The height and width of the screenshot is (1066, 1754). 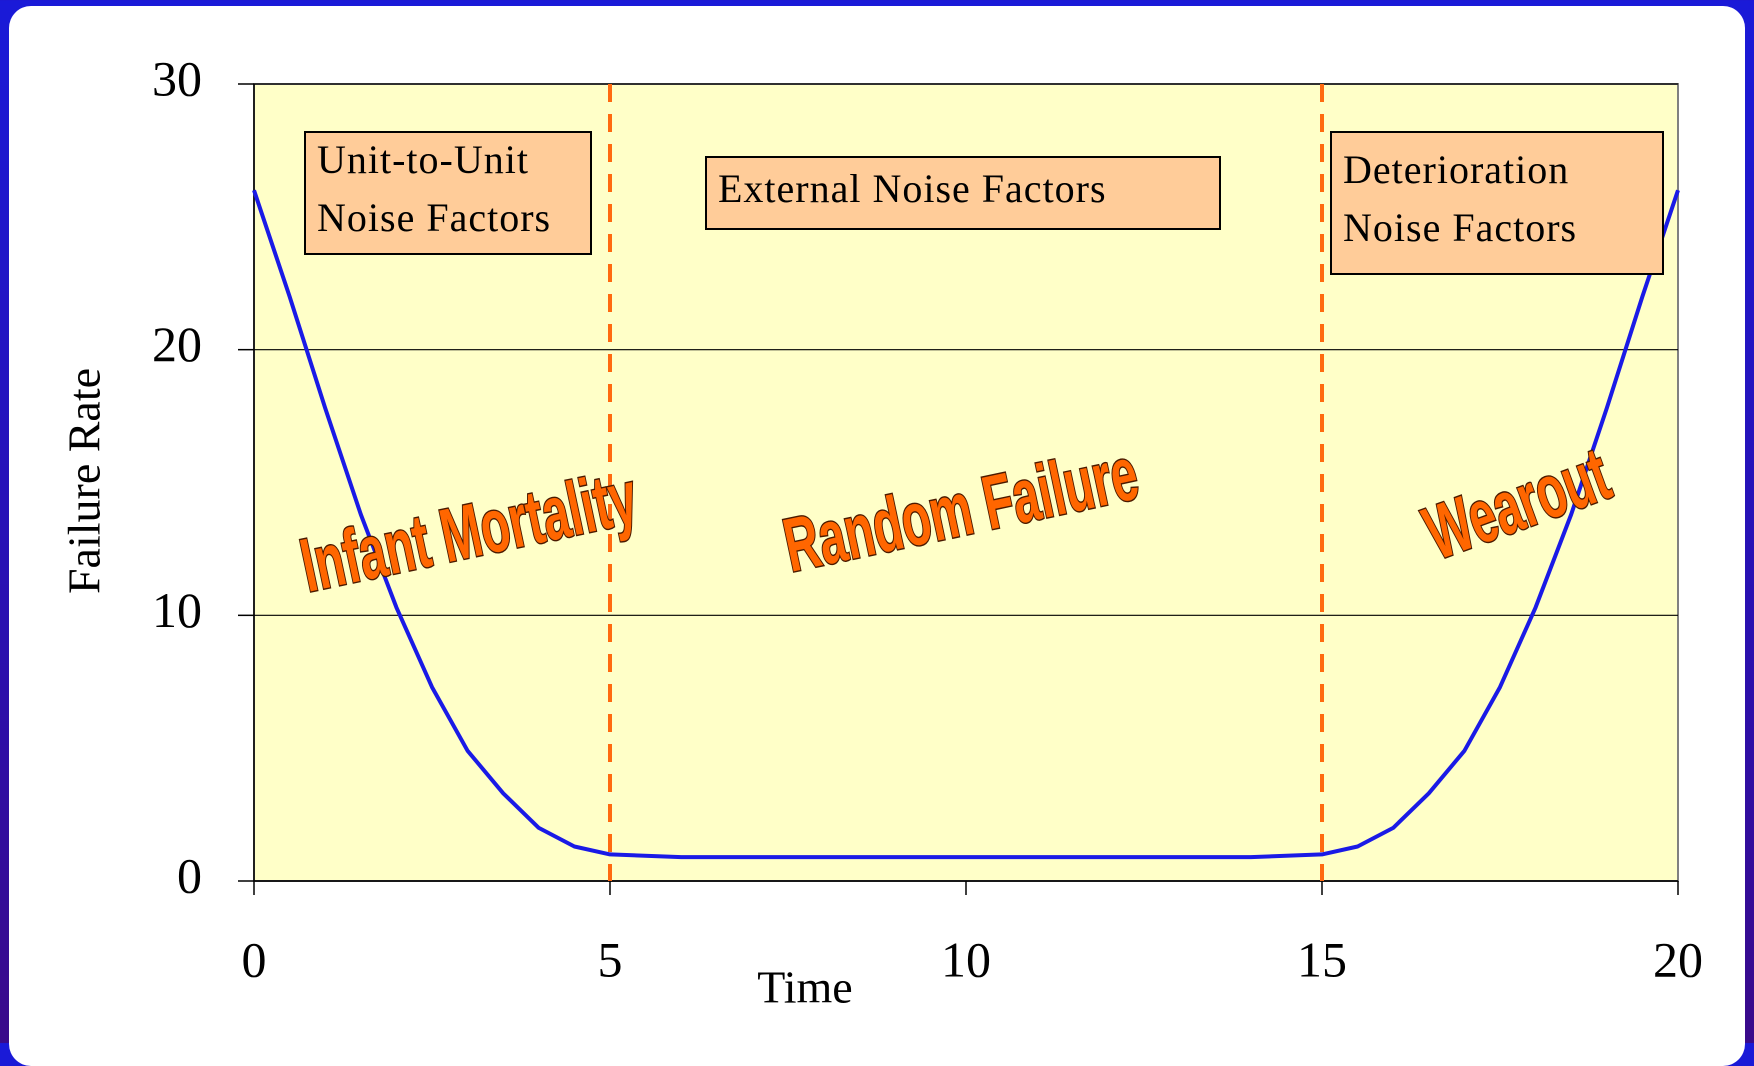 I want to click on annotation-text: External Noise Factors, so click(x=912, y=188).